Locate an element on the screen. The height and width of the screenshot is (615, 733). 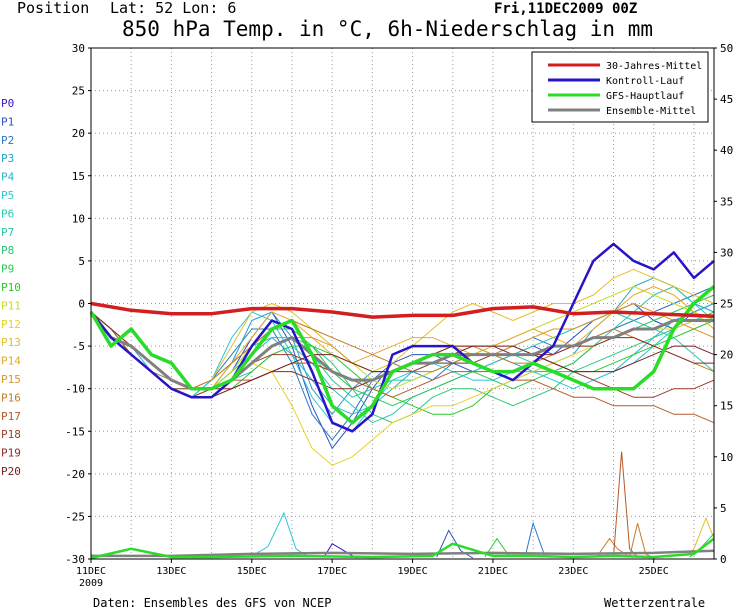
y-left-tick-label: 25 is located at coordinates (78, 91).